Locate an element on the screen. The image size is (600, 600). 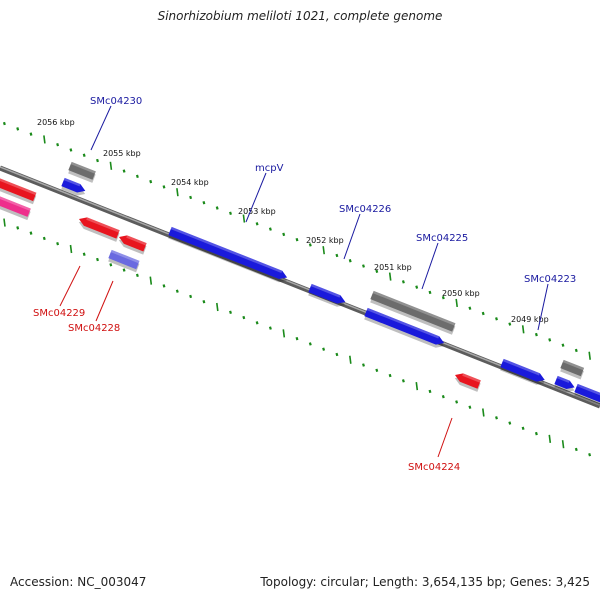
gene-smc04225-grey is located at coordinates (412, 312).